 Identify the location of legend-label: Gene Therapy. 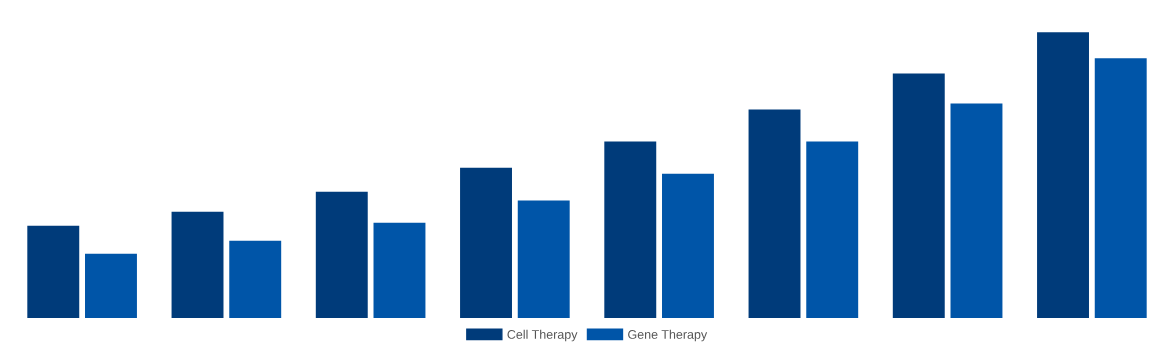
(668, 335).